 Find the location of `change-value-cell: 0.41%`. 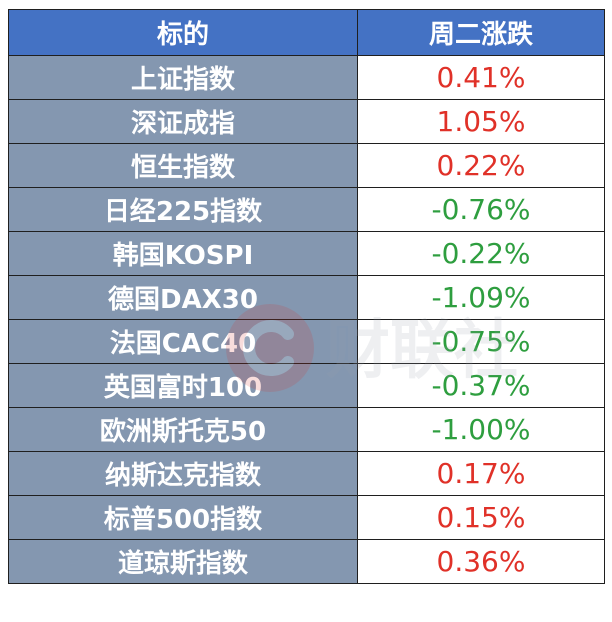

change-value-cell: 0.41% is located at coordinates (481, 77).